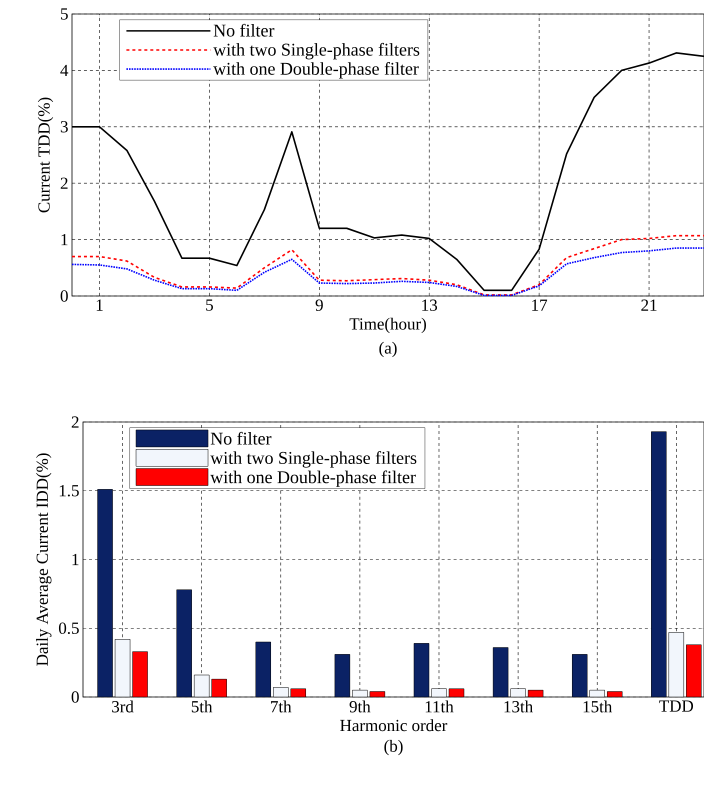 The width and height of the screenshot is (704, 793). What do you see at coordinates (388, 326) in the screenshot?
I see `x-axis-title: Time(hour)` at bounding box center [388, 326].